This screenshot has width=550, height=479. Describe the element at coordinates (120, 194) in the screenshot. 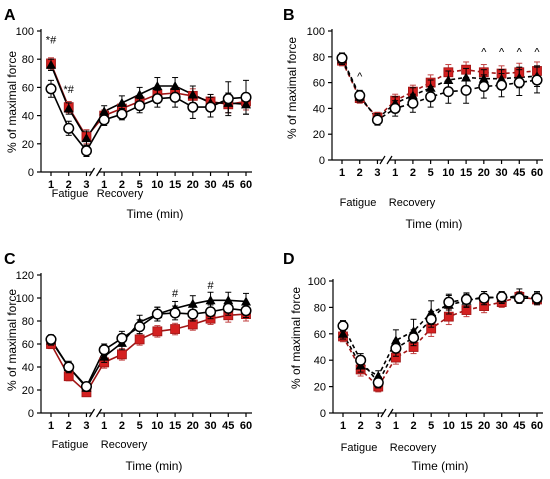

I see `panel-a-phase-recovery: Recovery` at that location.